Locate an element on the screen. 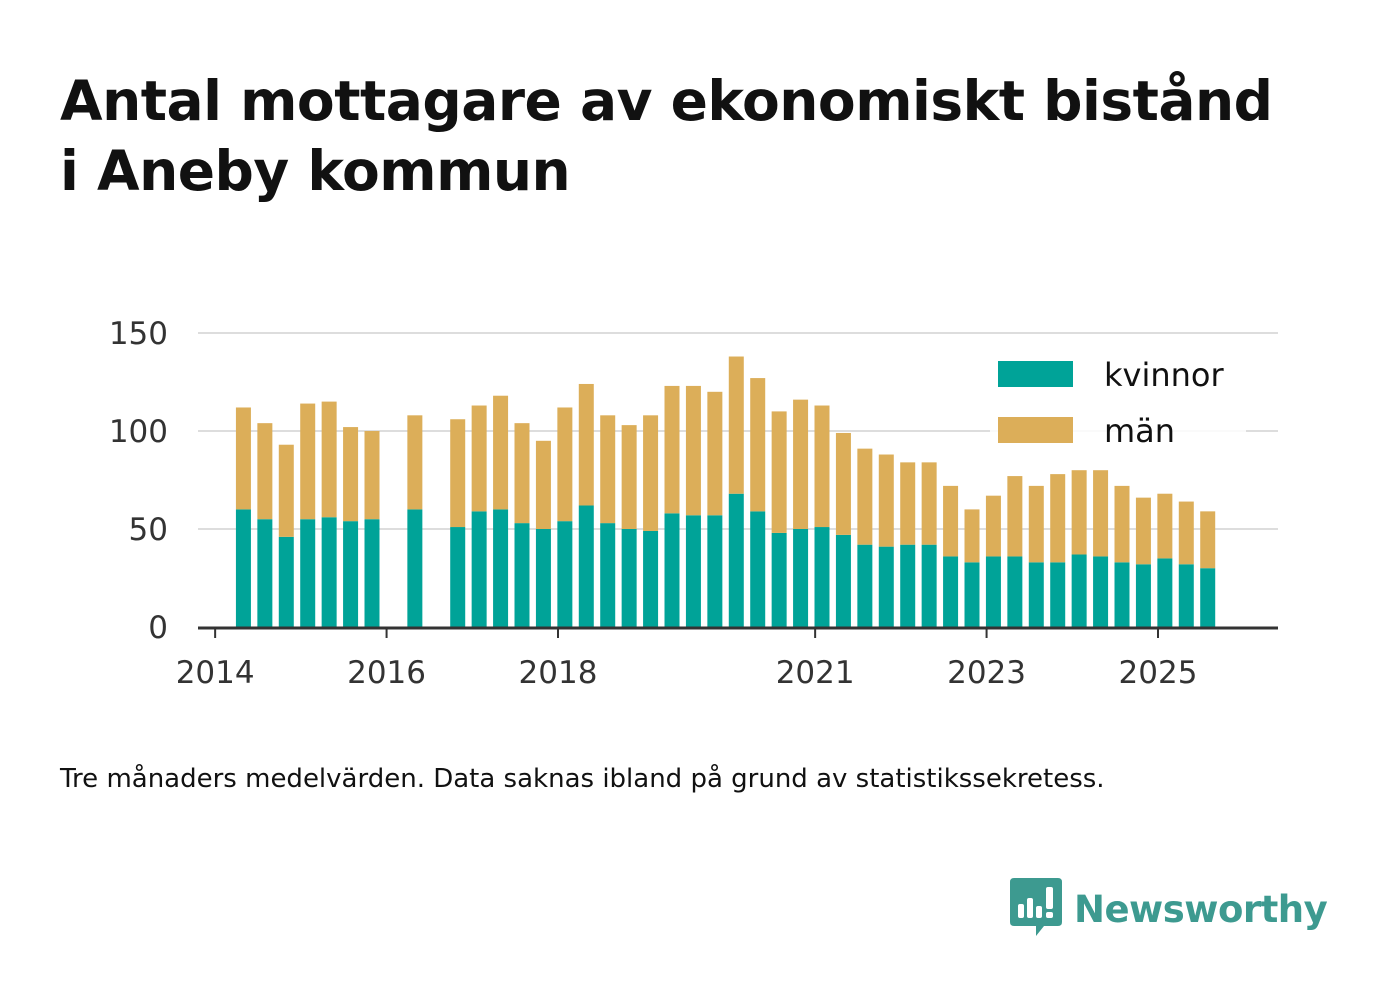  x-tick-label-2023: 2023 is located at coordinates (986, 673).